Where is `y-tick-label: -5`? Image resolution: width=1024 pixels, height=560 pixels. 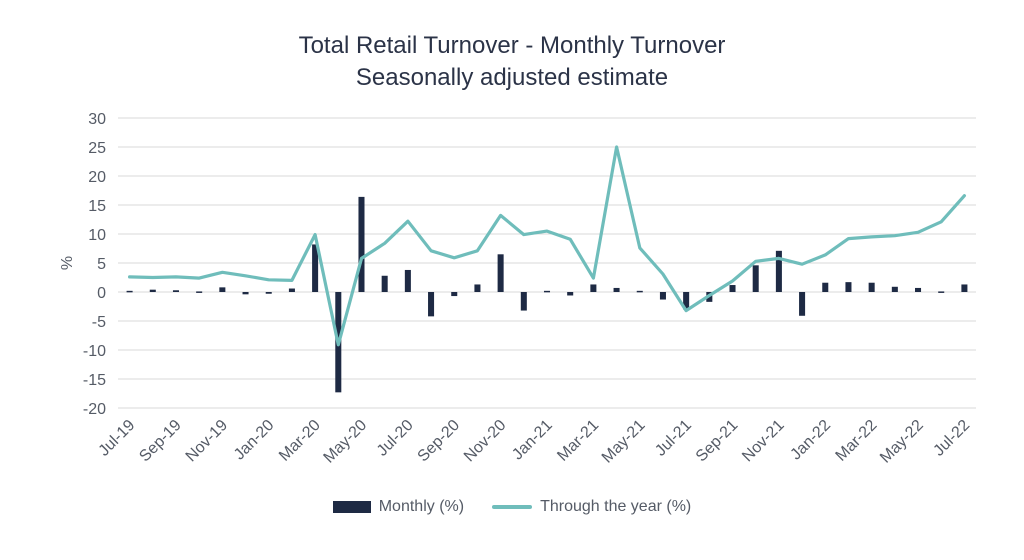
y-tick-label: -5 is located at coordinates (99, 322).